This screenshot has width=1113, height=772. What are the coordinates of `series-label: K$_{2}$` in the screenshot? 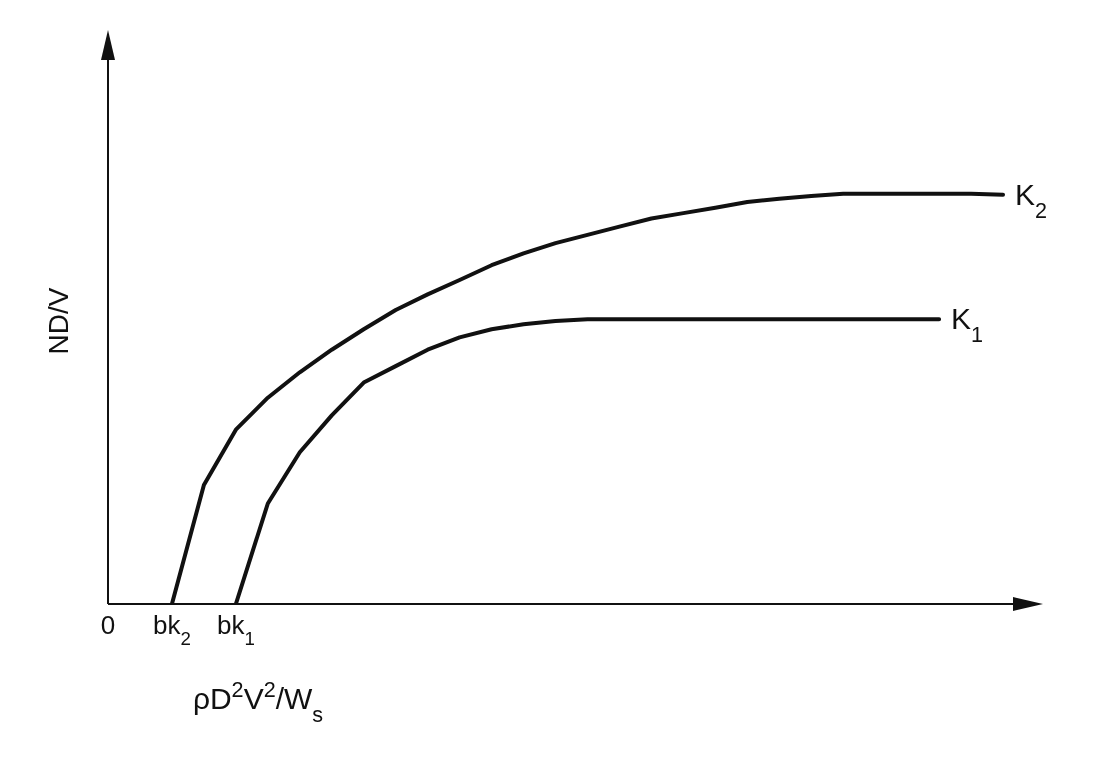 It's located at (1031, 200).